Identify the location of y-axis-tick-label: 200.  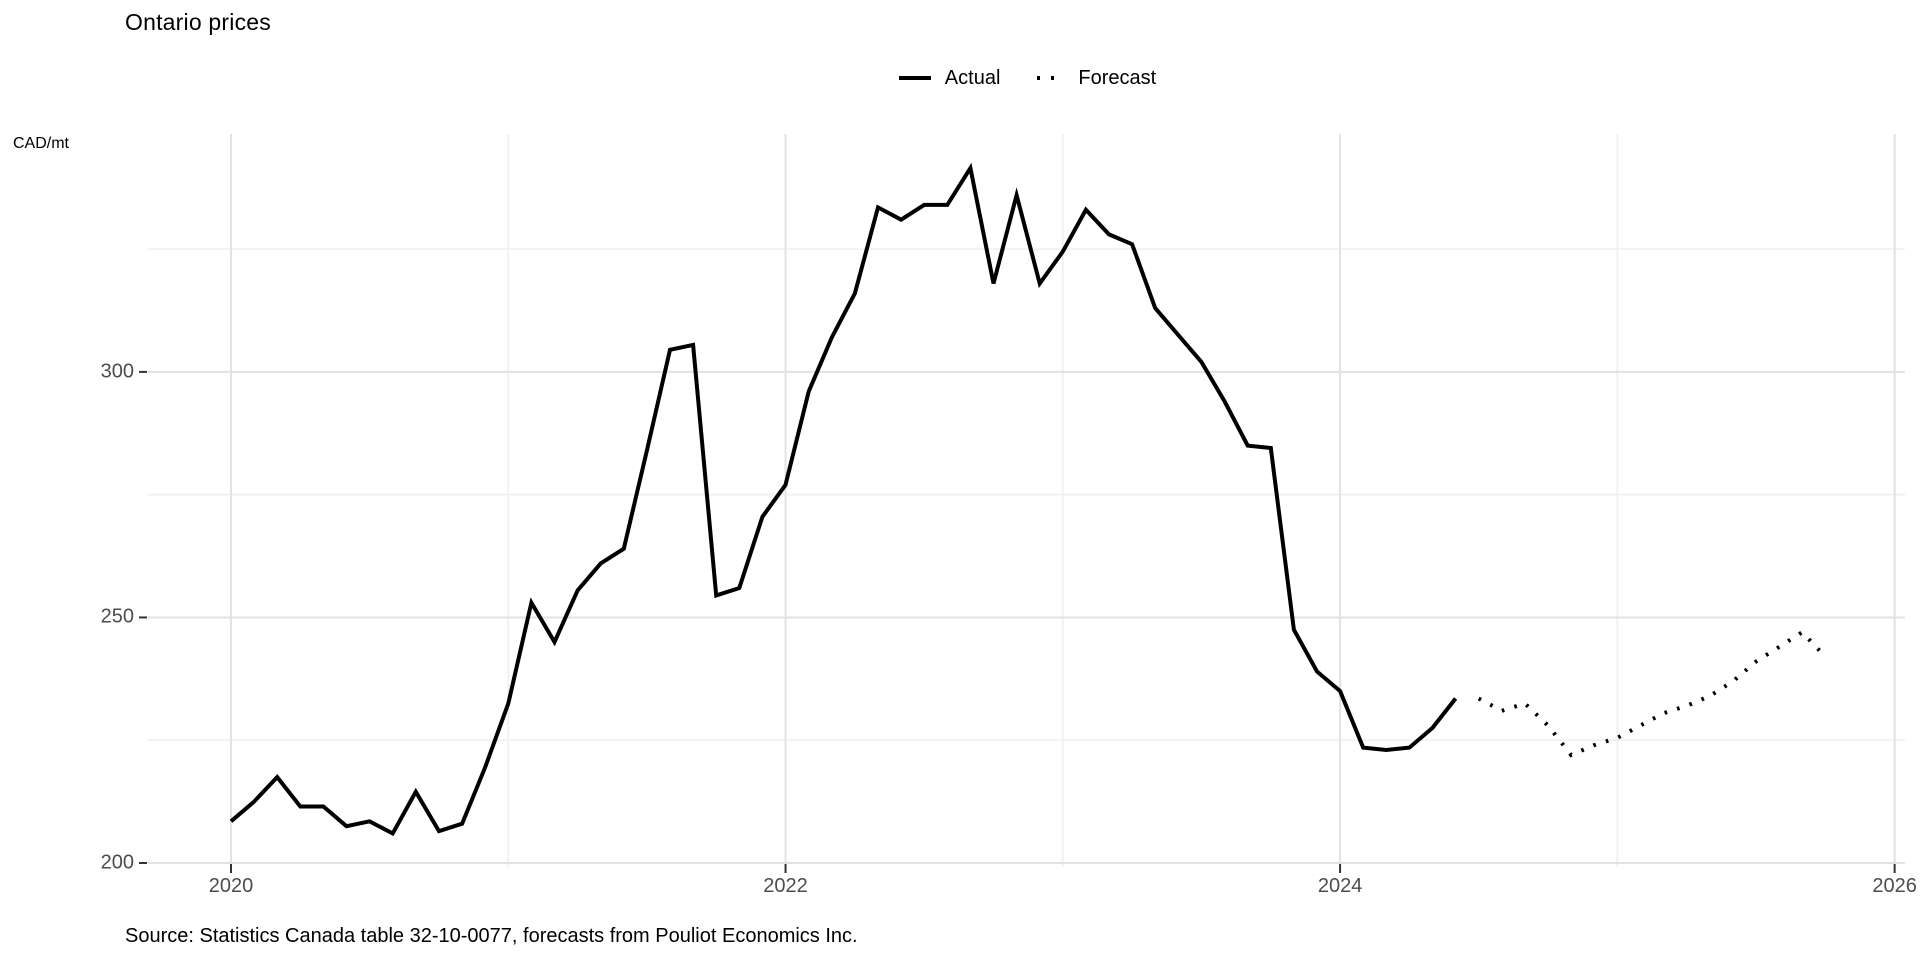
(117, 862).